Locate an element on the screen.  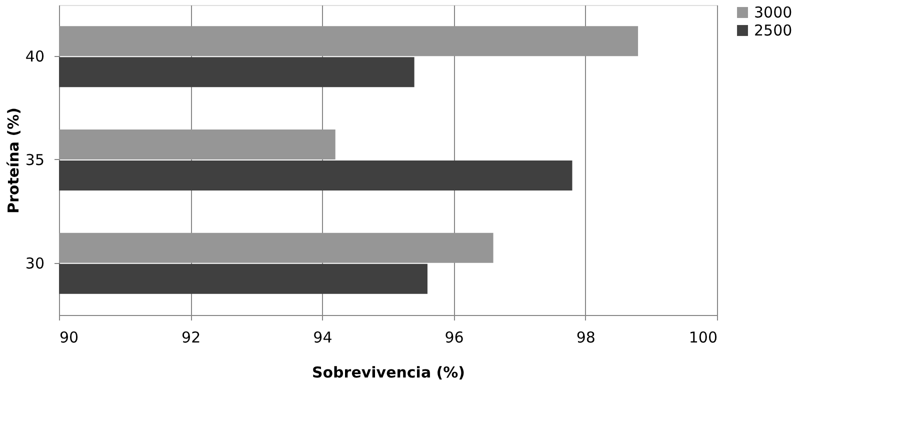
x-tick-label: 90 is located at coordinates (69, 337).